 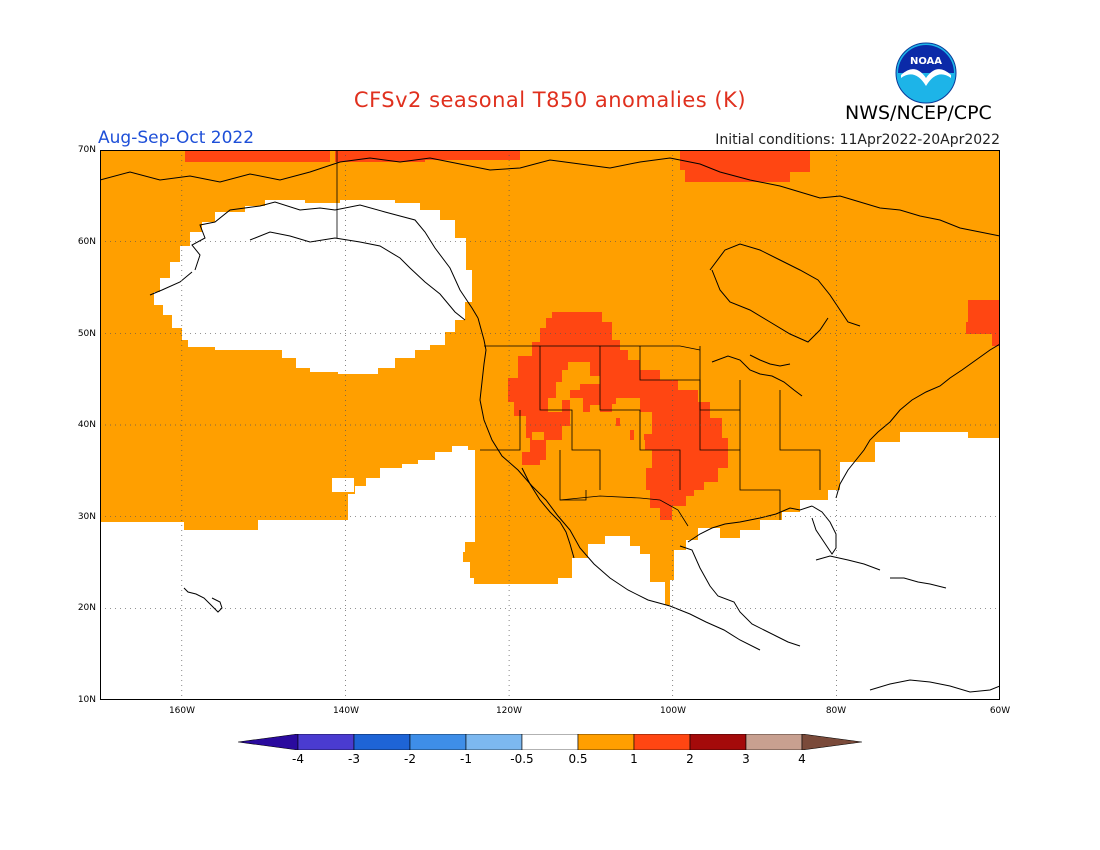 What do you see at coordinates (354, 759) in the screenshot?
I see `colorbar-label-m3: -3` at bounding box center [354, 759].